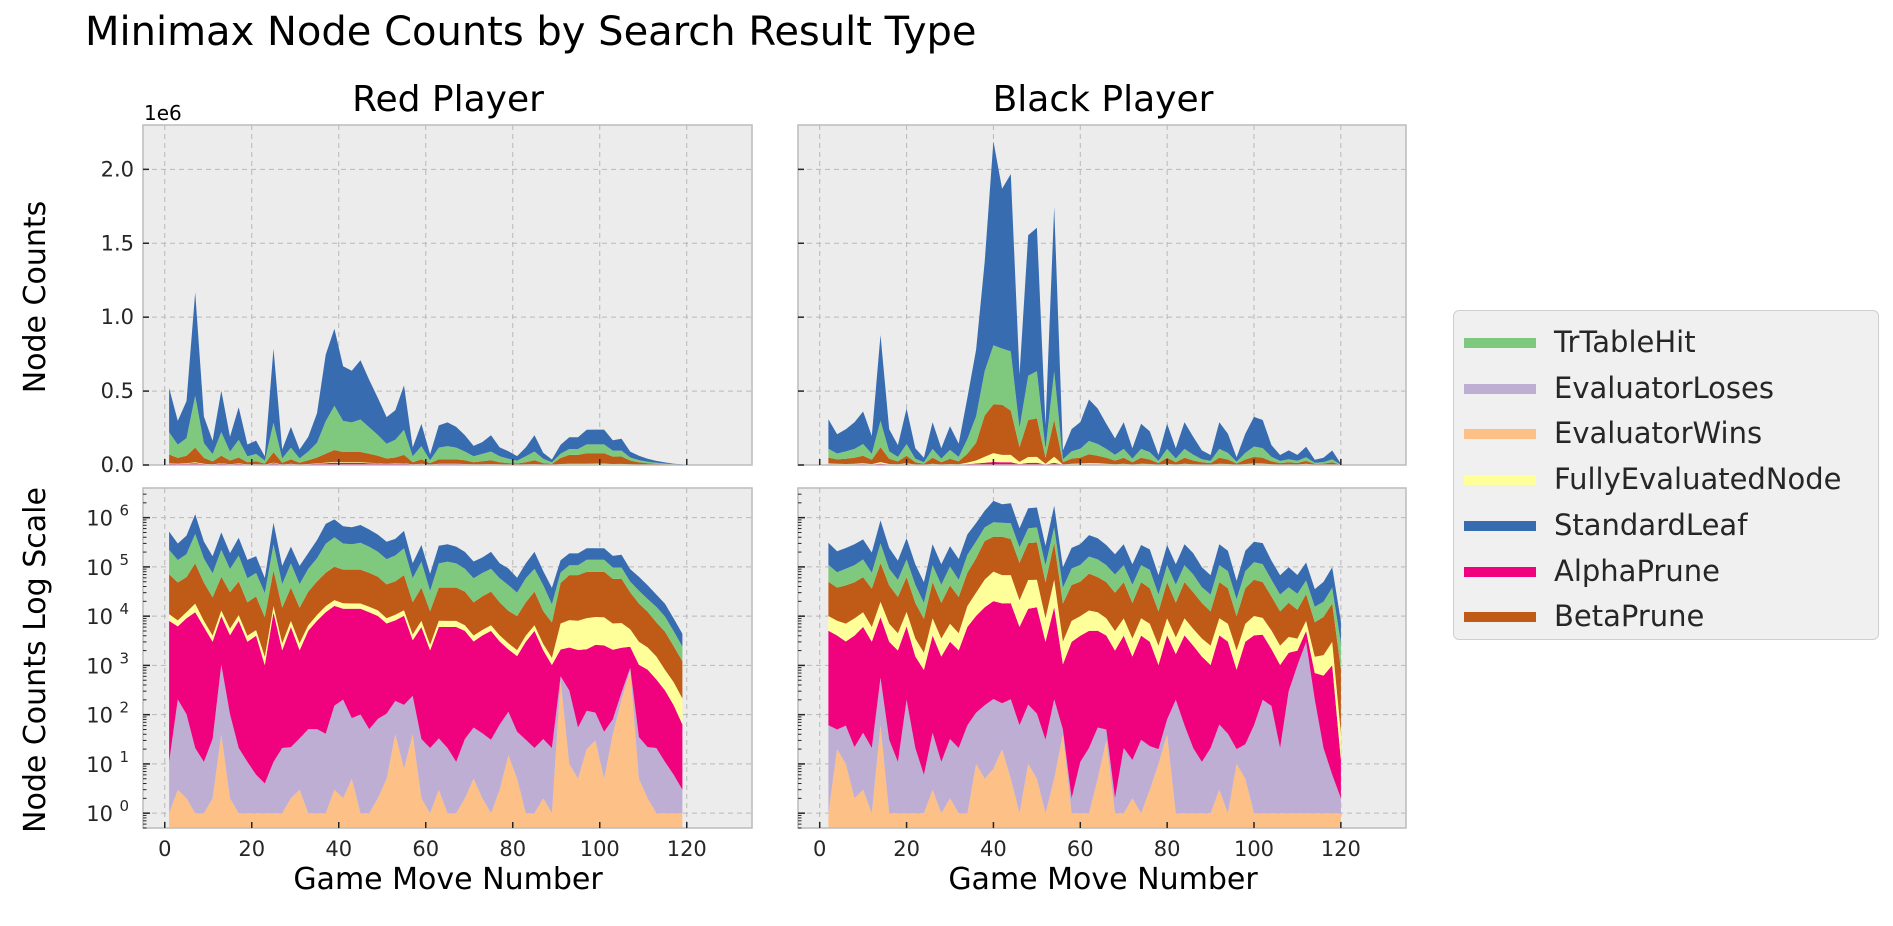 Image resolution: width=1893 pixels, height=926 pixels. I want to click on axes-red-linear: 0.0 0.5 1.0 1.5 2.0, so click(427, 300).